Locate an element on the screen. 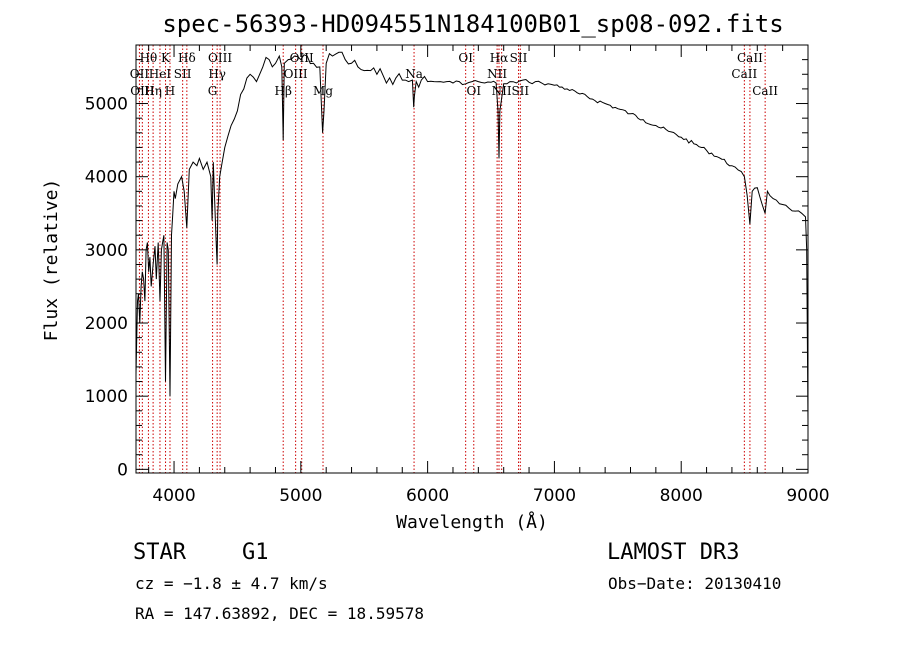 This screenshot has width=900, height=649. x-axis-label: Wavelength (Å) is located at coordinates (472, 522).